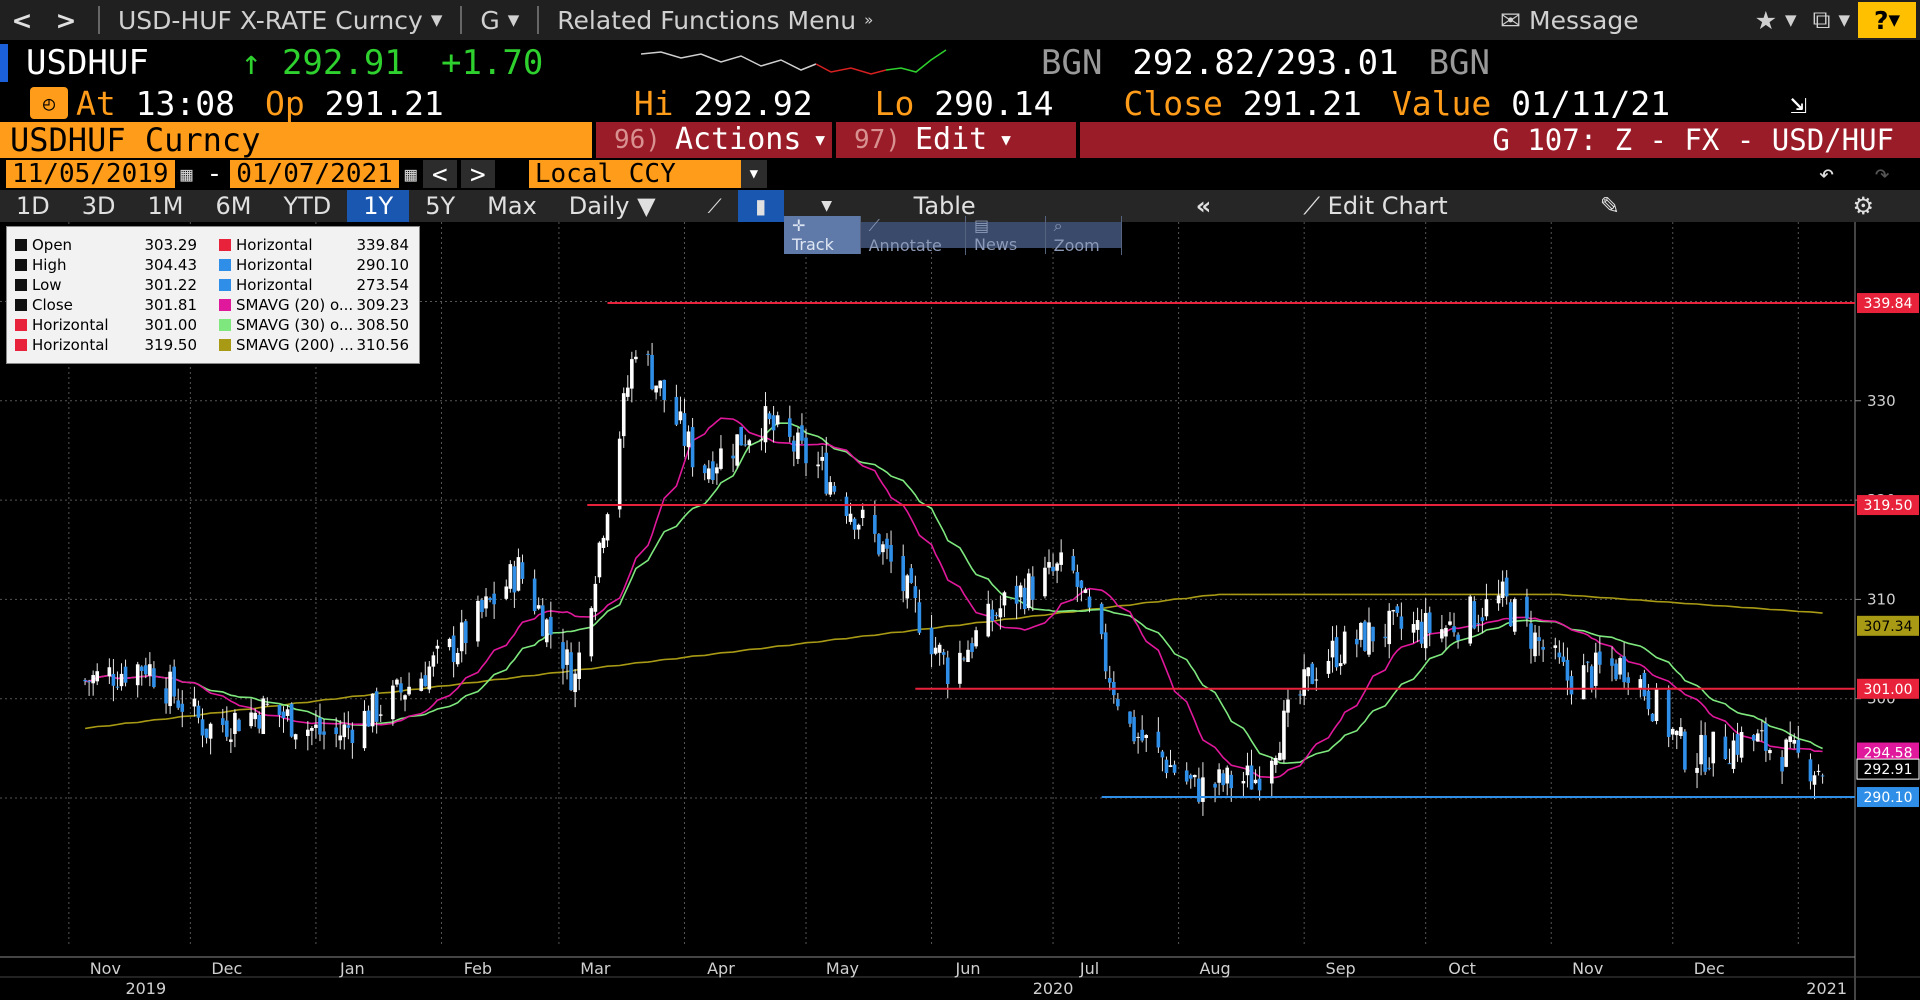 This screenshot has height=1000, width=1920. Describe the element at coordinates (714, 206) in the screenshot. I see `line-chart-icon: ⟋` at that location.